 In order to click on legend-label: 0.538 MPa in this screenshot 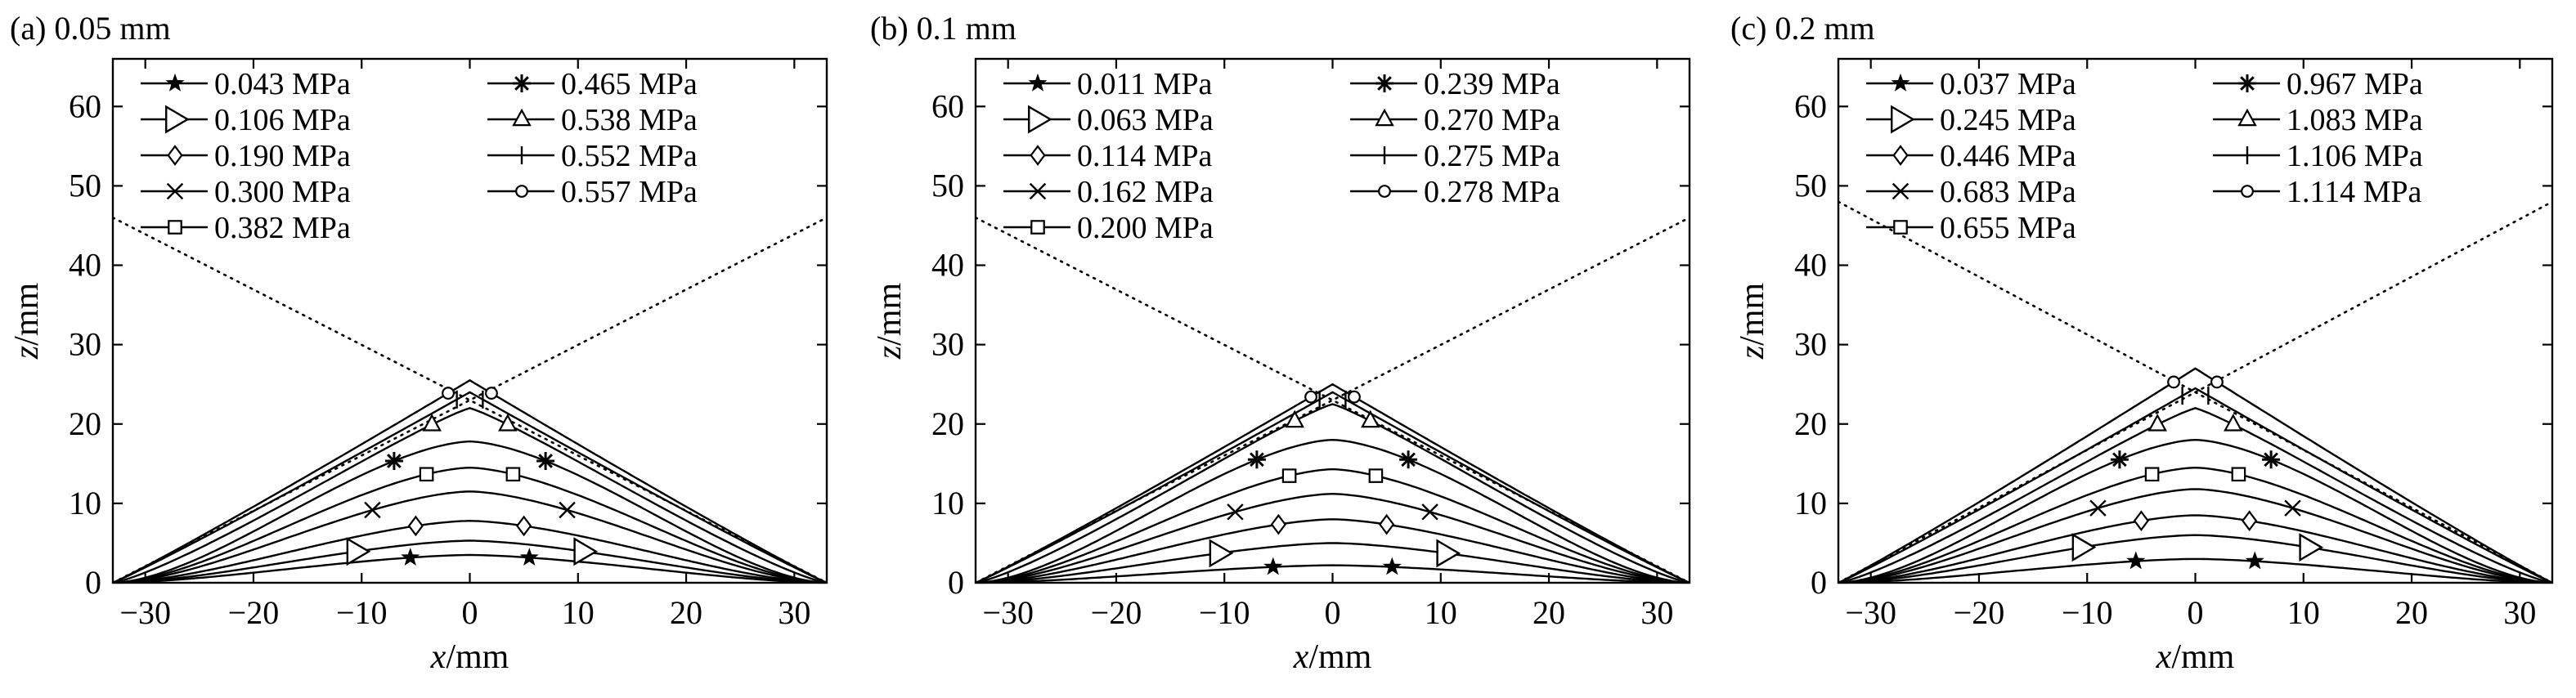, I will do `click(629, 120)`.